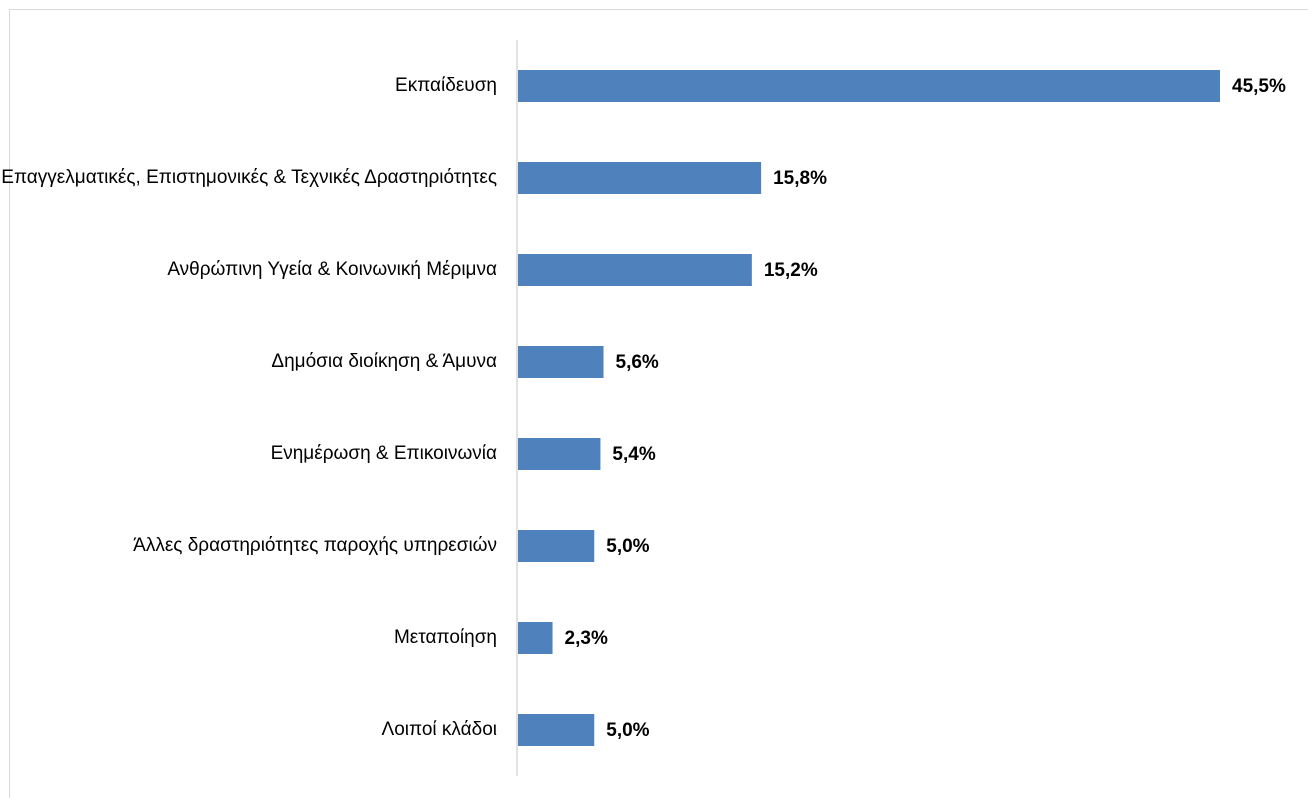 The image size is (1308, 798). What do you see at coordinates (586, 638) in the screenshot?
I see `value-label: 2,3%` at bounding box center [586, 638].